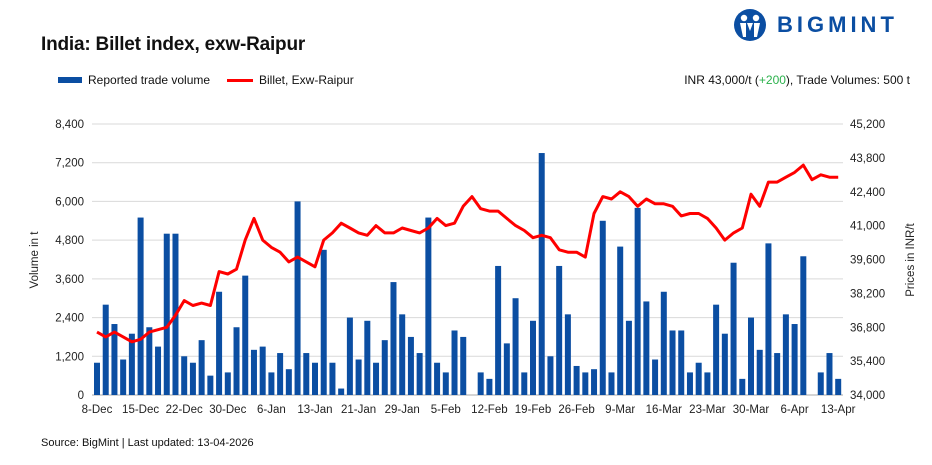  Describe the element at coordinates (751, 410) in the screenshot. I see `x-tick-label: 30-Mar` at that location.